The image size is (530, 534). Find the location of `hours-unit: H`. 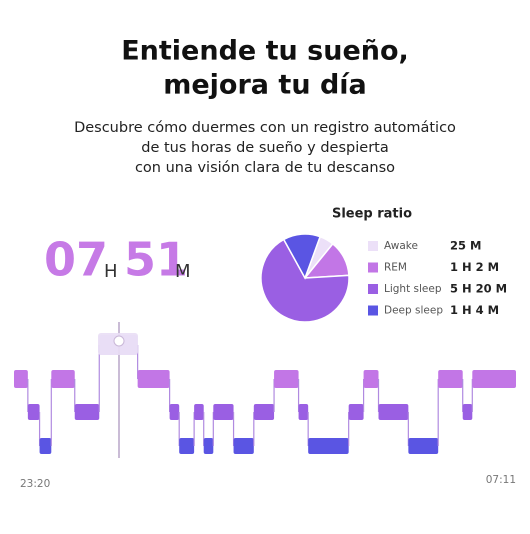

hours-unit: H is located at coordinates (111, 271).